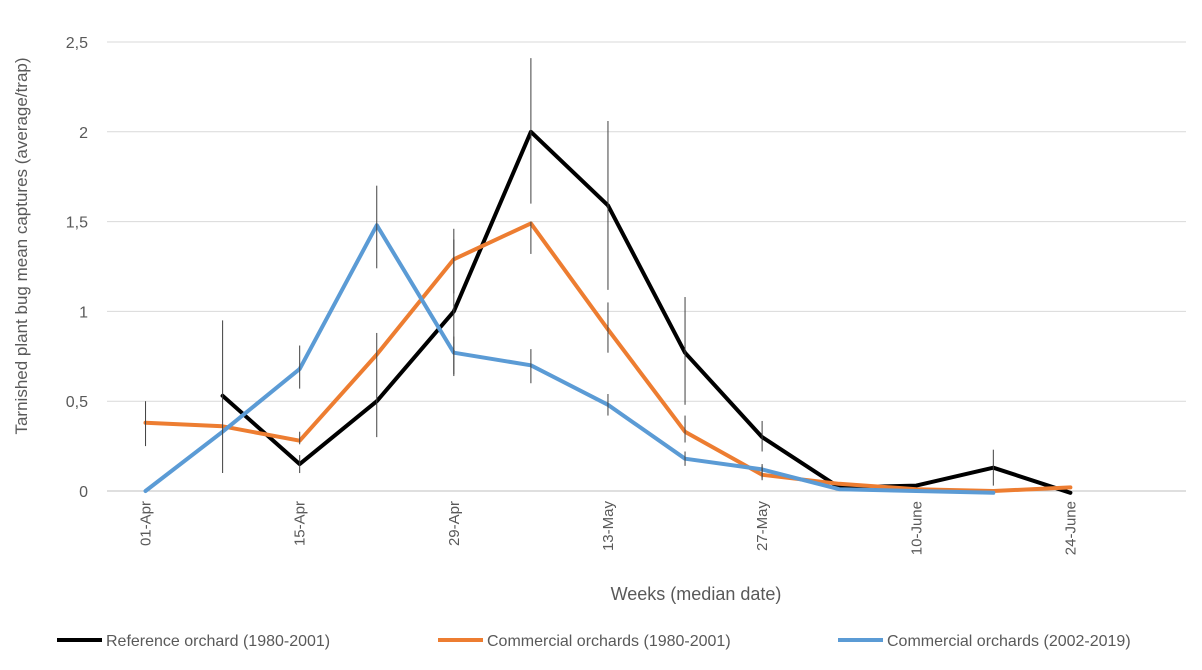  I want to click on x-tick-label: 24-June, so click(1070, 528).